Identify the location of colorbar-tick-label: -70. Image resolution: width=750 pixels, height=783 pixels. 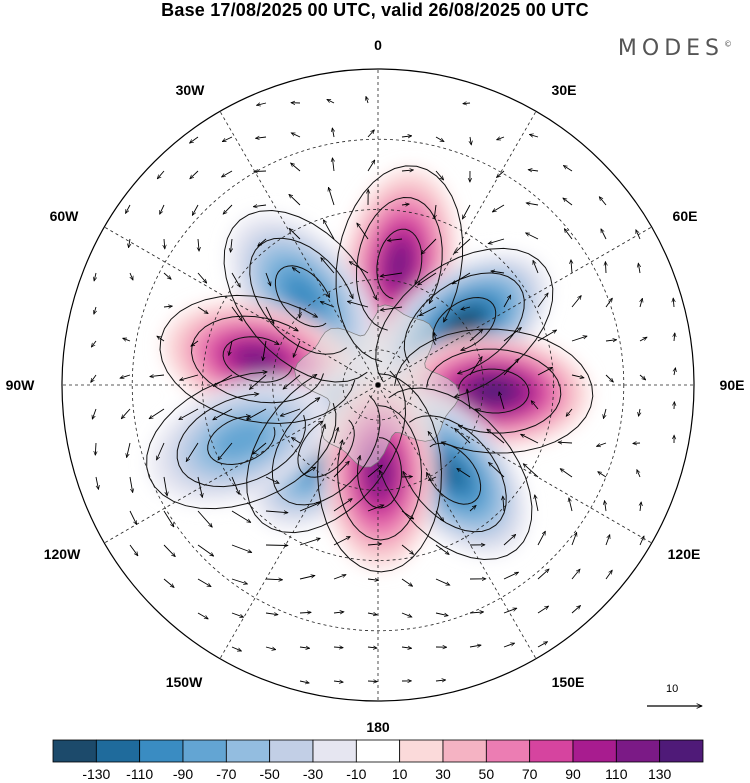
(226, 774).